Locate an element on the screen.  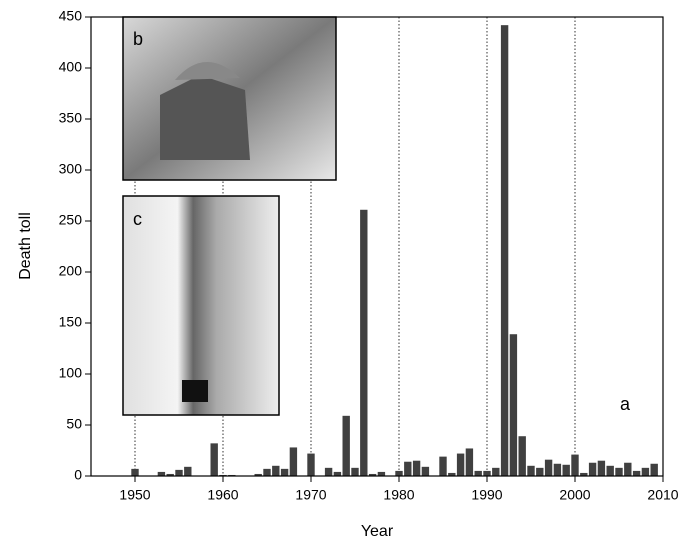
inset-photo-c is located at coordinates (201, 305).